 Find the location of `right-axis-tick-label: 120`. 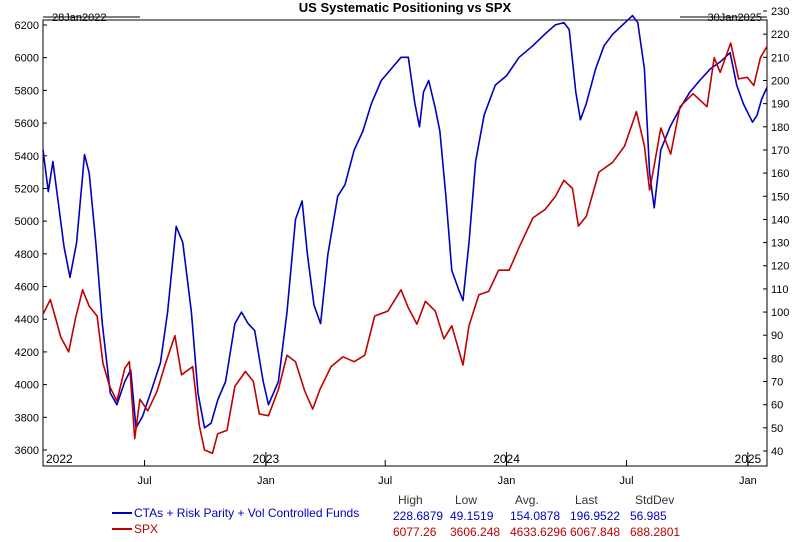

right-axis-tick-label: 120 is located at coordinates (780, 267).